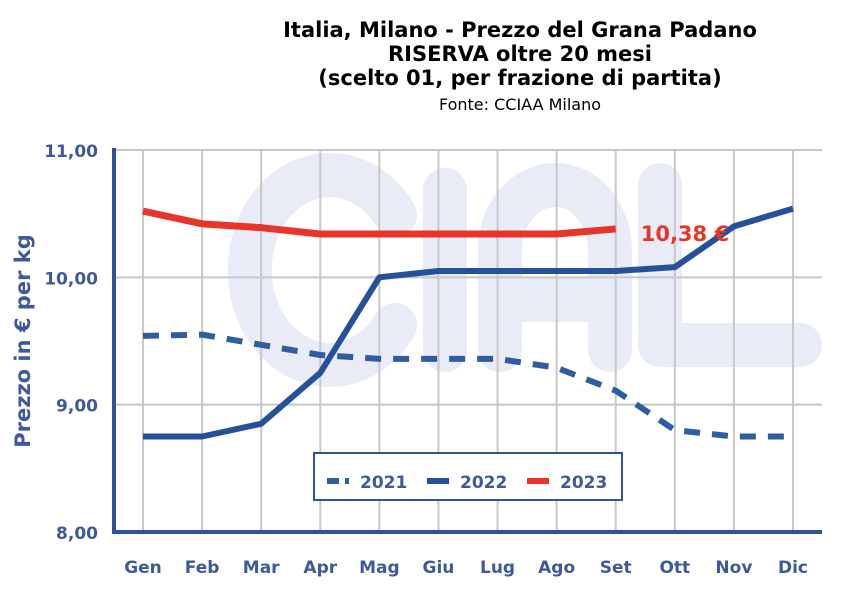 This screenshot has width=852, height=614. Describe the element at coordinates (439, 568) in the screenshot. I see `x-tick-label: Giu` at that location.